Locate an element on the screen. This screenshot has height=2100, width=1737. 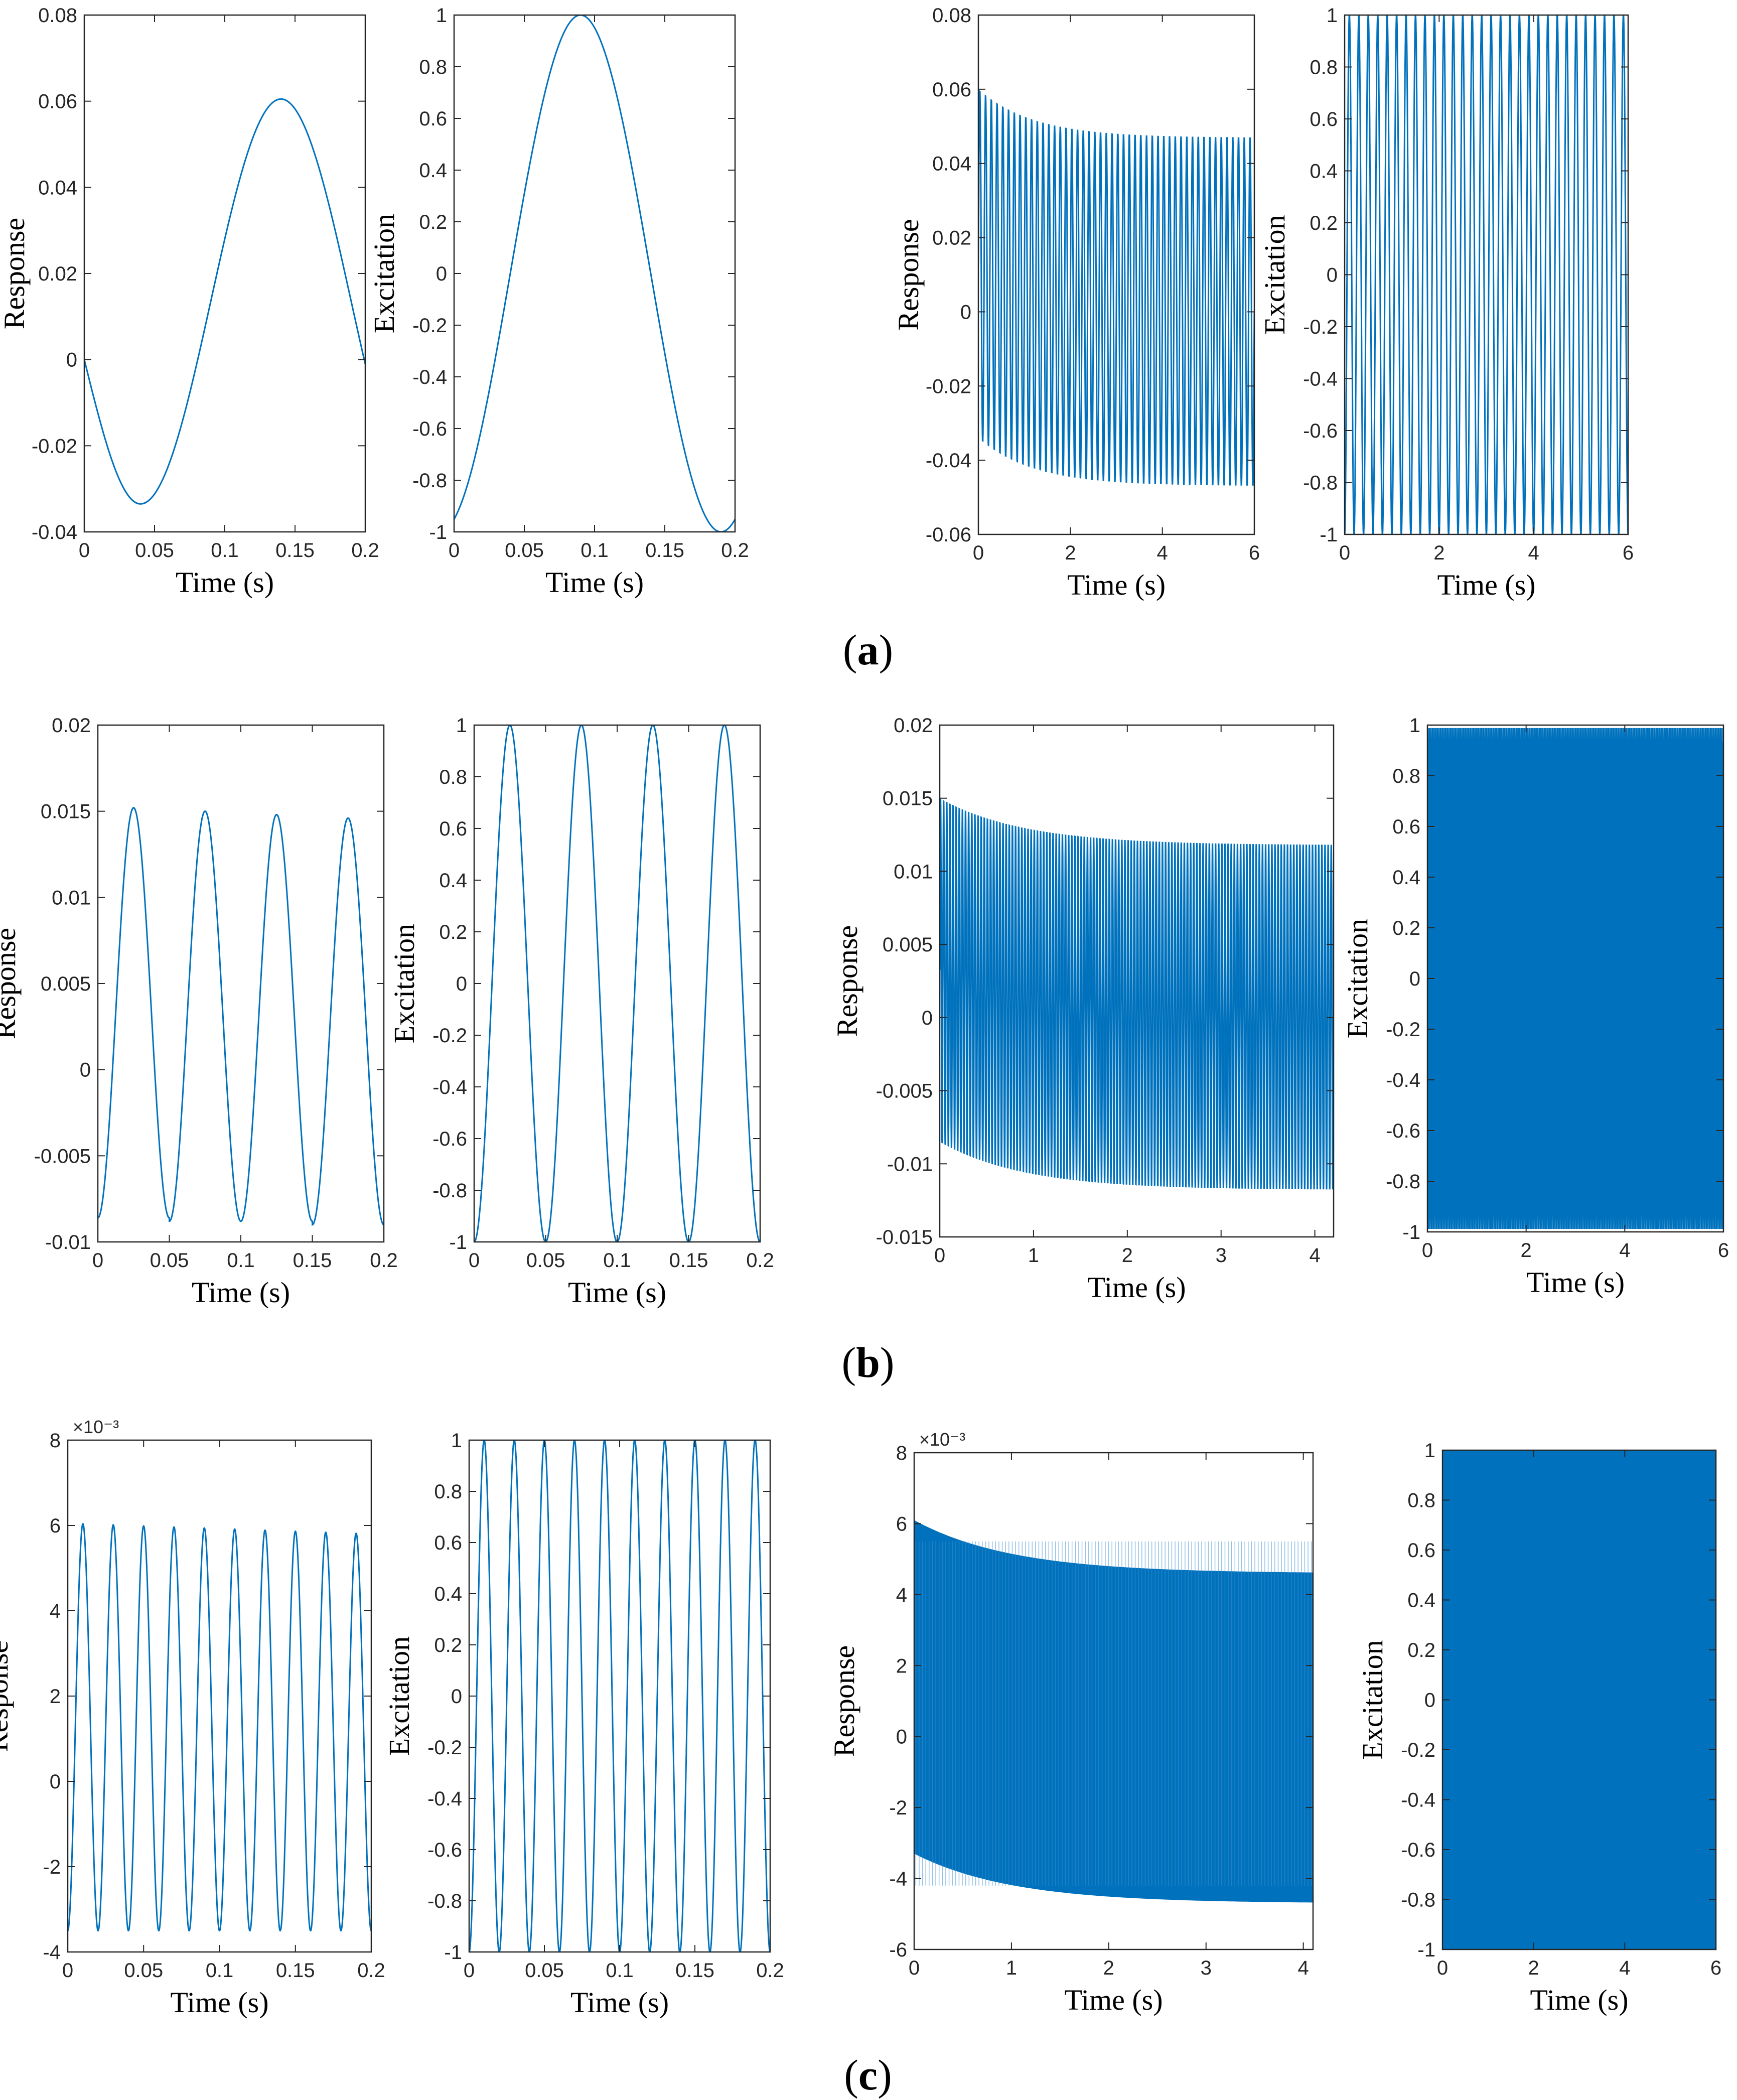
line-a1 is located at coordinates (224, 301).